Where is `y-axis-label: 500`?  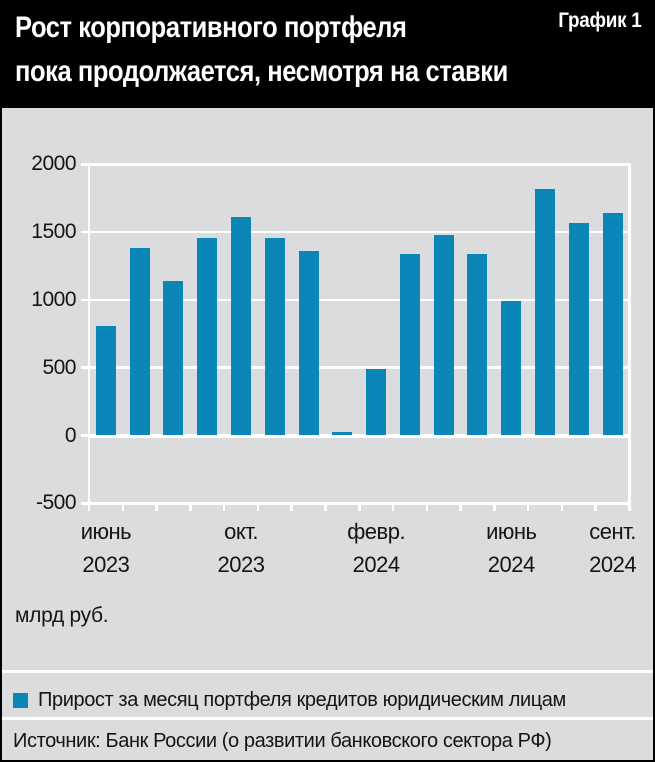
y-axis-label: 500 is located at coordinates (59, 367).